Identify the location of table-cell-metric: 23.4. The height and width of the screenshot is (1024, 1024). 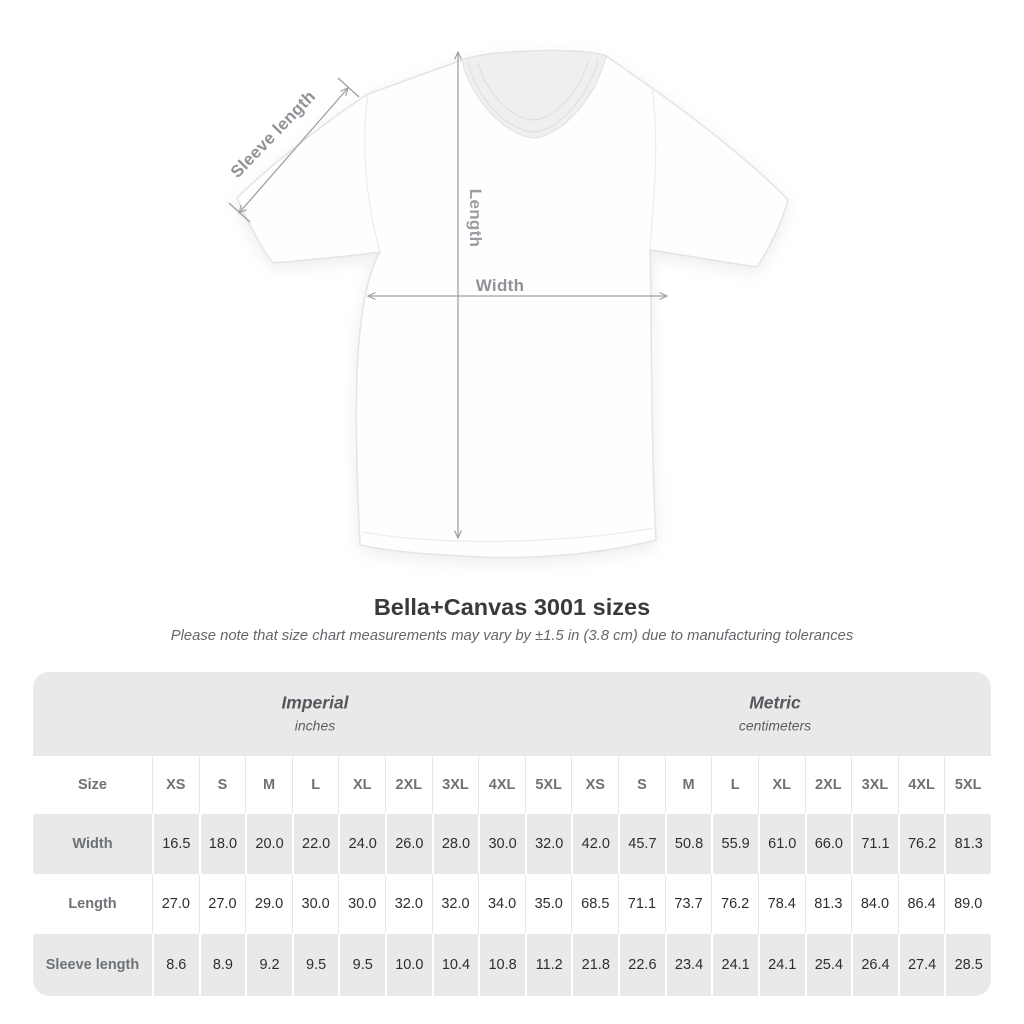
(688, 965).